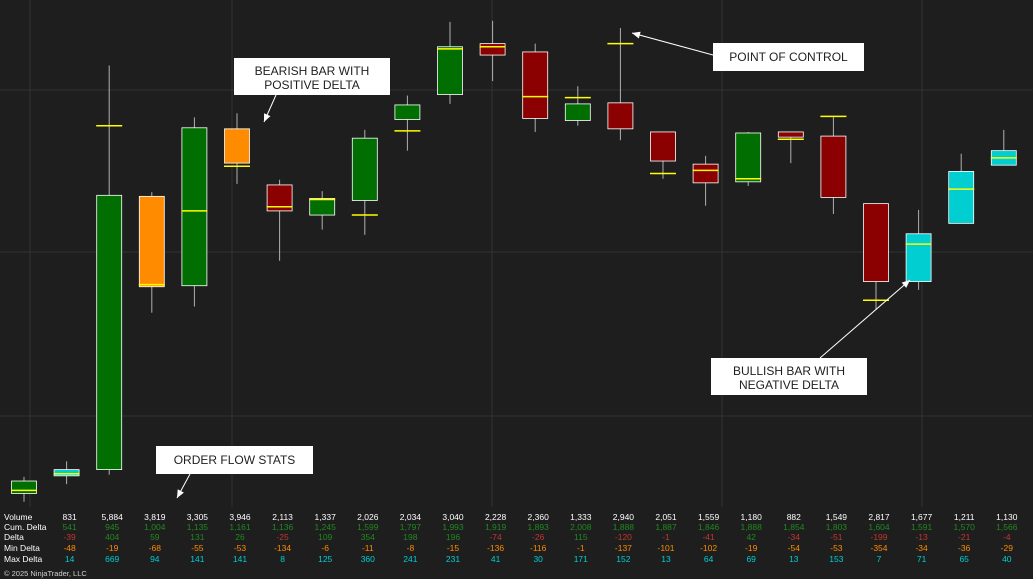 This screenshot has height=579, width=1033. Describe the element at coordinates (751, 548) in the screenshot. I see `stats-cell: -19` at that location.